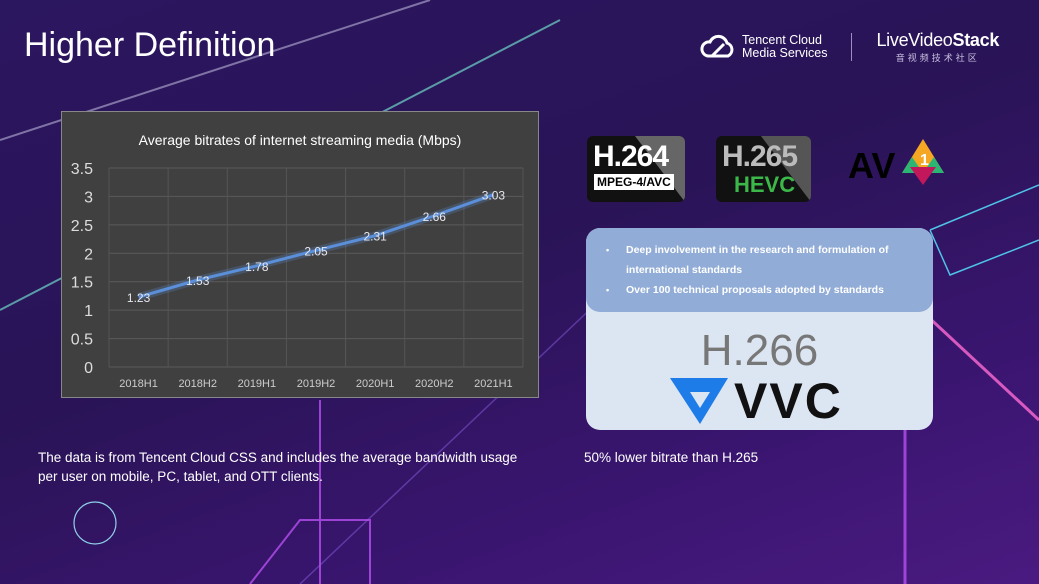  What do you see at coordinates (88, 311) in the screenshot?
I see `y-tick-label: 1` at bounding box center [88, 311].